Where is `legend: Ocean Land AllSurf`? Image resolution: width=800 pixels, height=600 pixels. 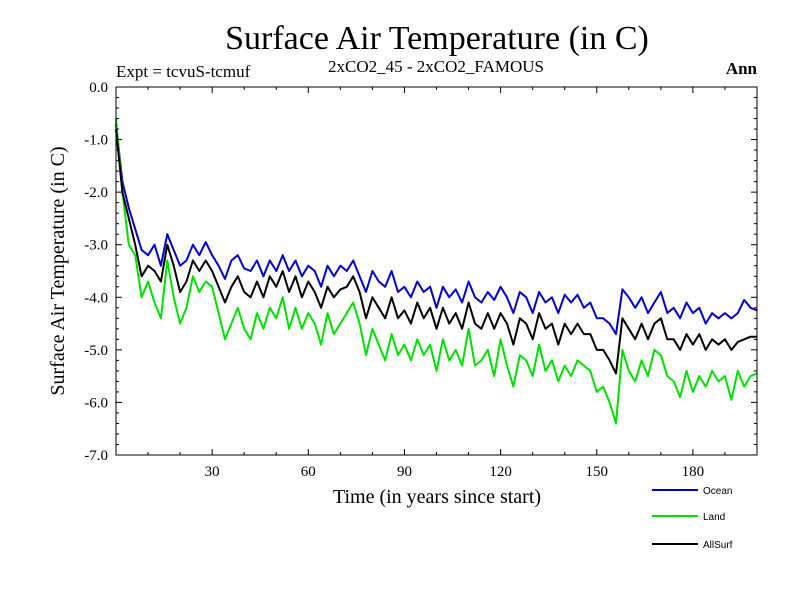
legend: Ocean Land AllSurf is located at coordinates (692, 518).